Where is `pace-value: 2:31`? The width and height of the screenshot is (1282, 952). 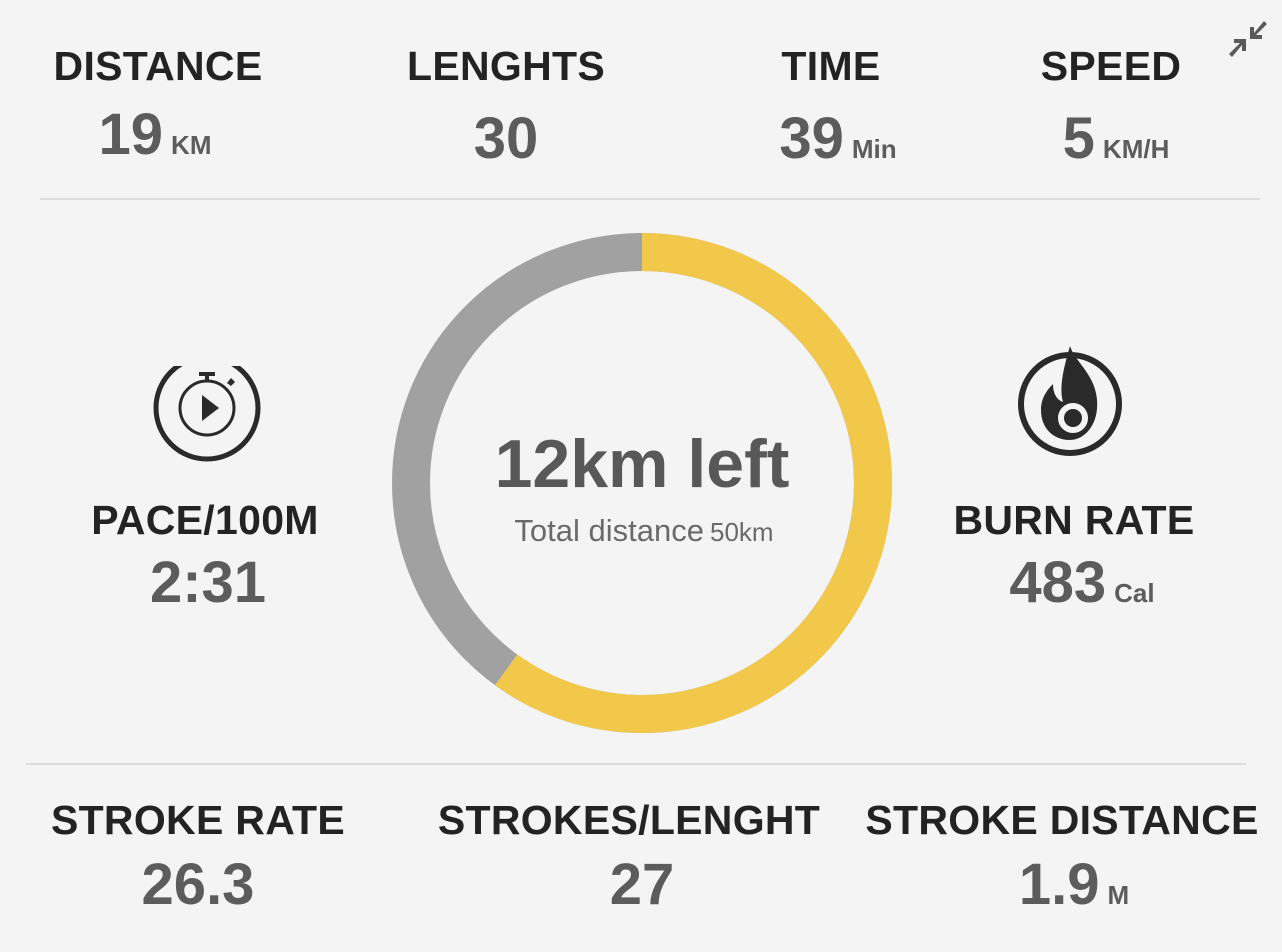 pace-value: 2:31 is located at coordinates (208, 583).